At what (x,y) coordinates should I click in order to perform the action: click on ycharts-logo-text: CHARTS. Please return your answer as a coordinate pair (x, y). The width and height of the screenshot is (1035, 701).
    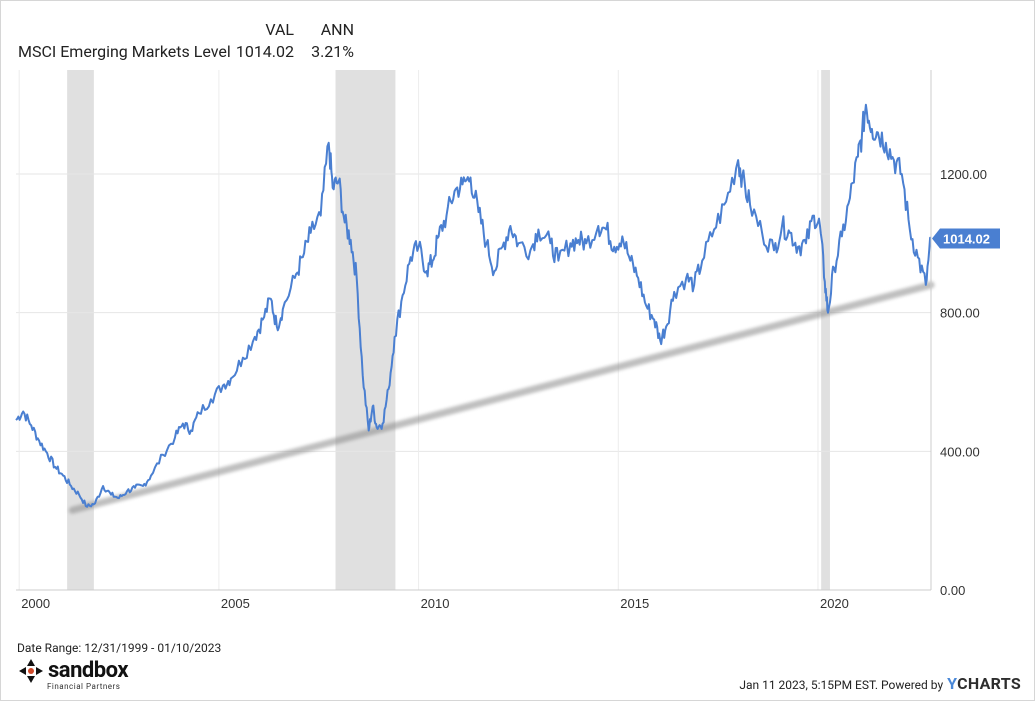
    Looking at the image, I should click on (989, 683).